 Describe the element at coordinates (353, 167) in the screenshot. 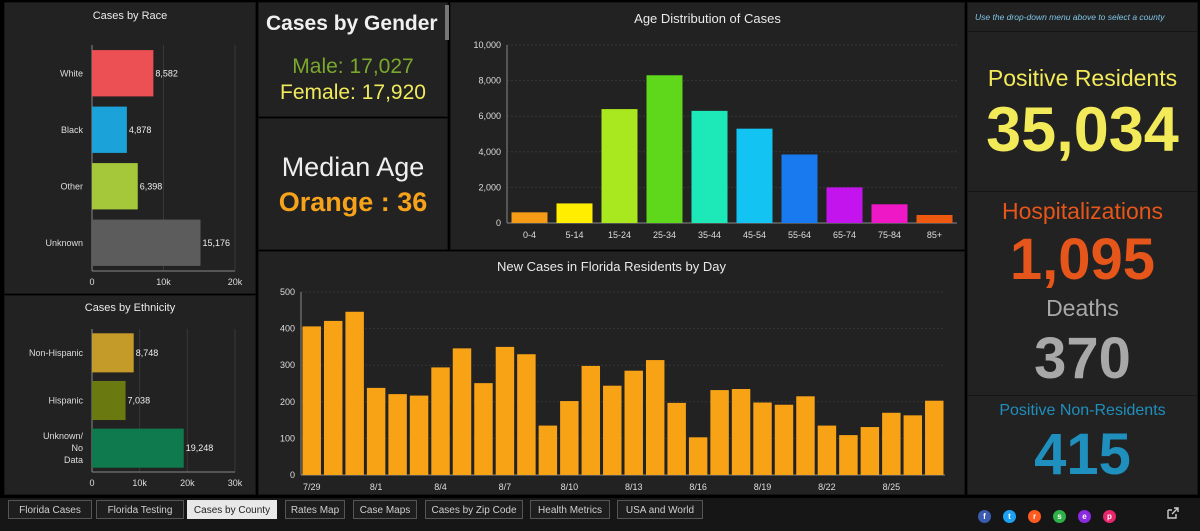

I see `median-age-label: Median Age` at that location.